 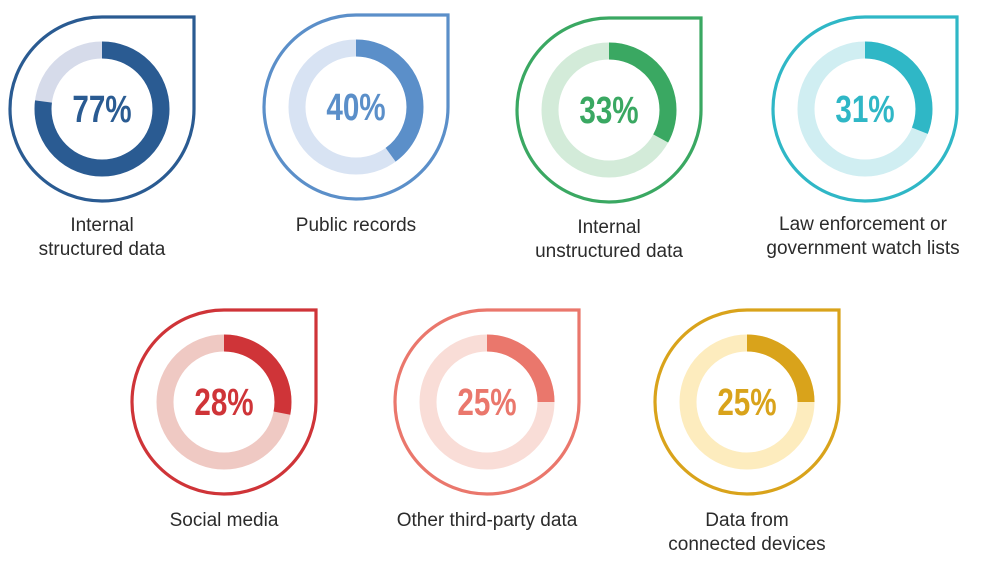 I want to click on value-label: 77%, so click(x=101, y=110).